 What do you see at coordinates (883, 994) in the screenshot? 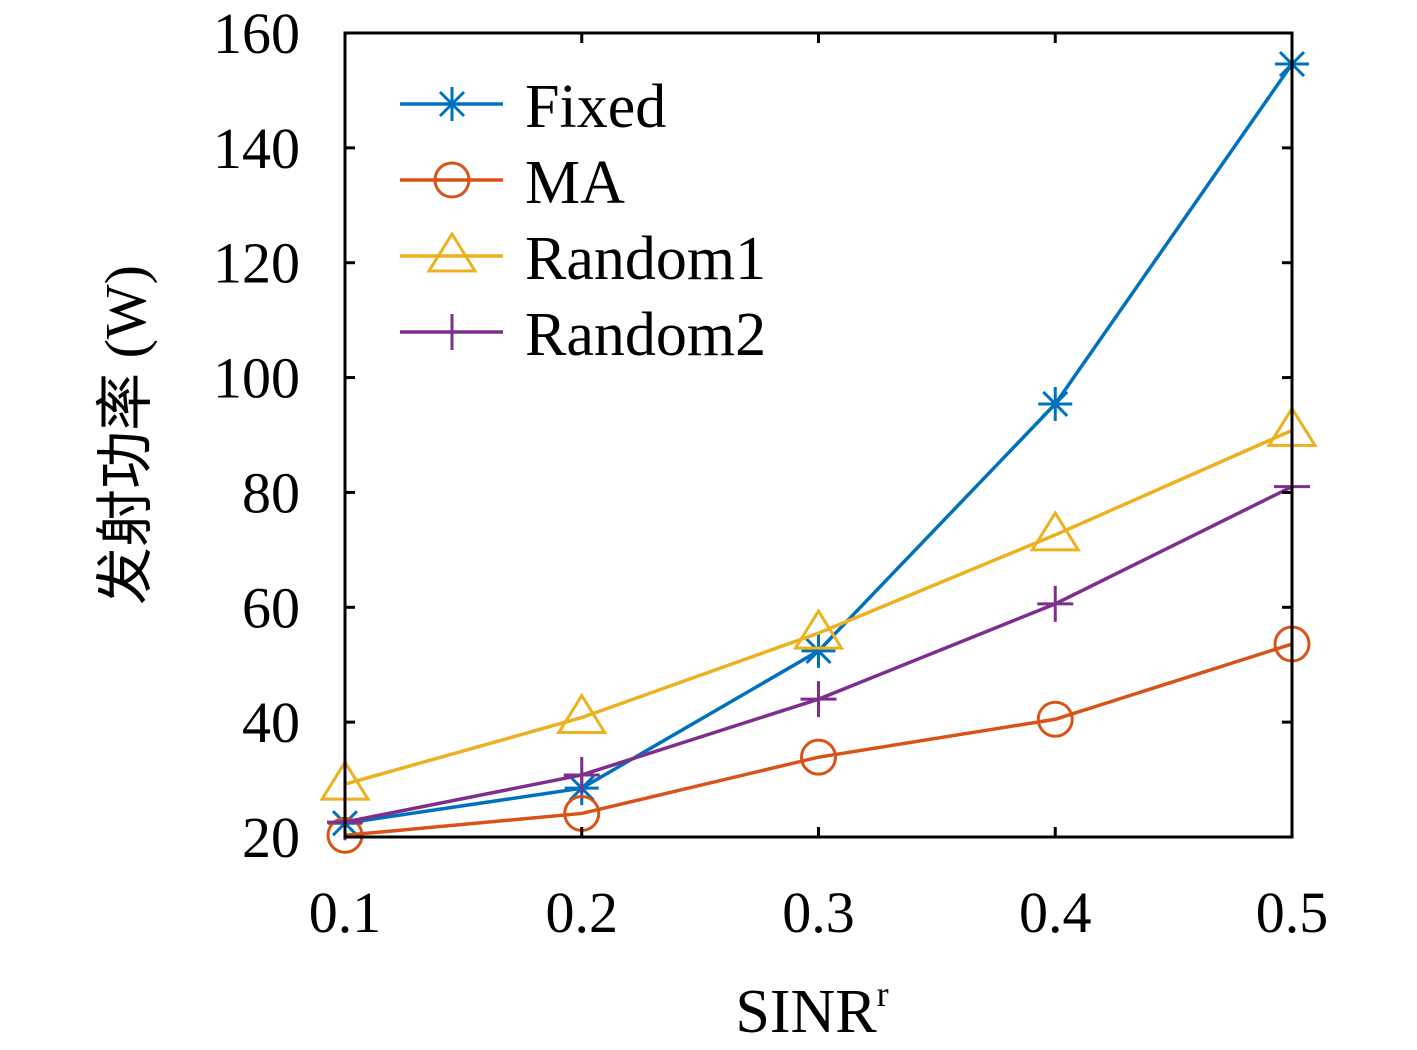
I see `x-axis-label-superscript: r` at bounding box center [883, 994].